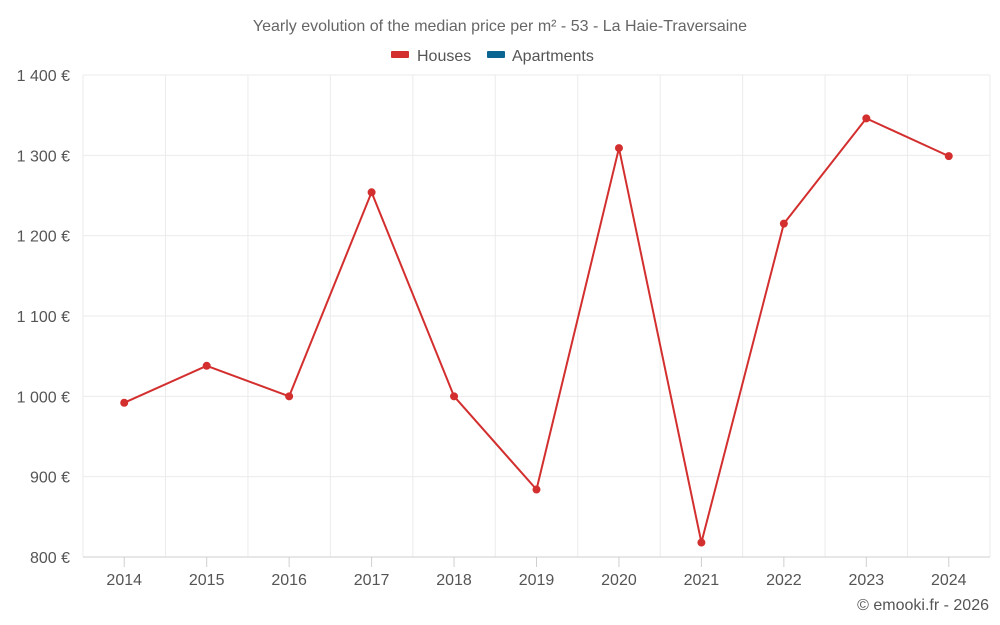 This screenshot has width=1000, height=625. Describe the element at coordinates (43, 76) in the screenshot. I see `y-tick-label: 1 400 €` at that location.